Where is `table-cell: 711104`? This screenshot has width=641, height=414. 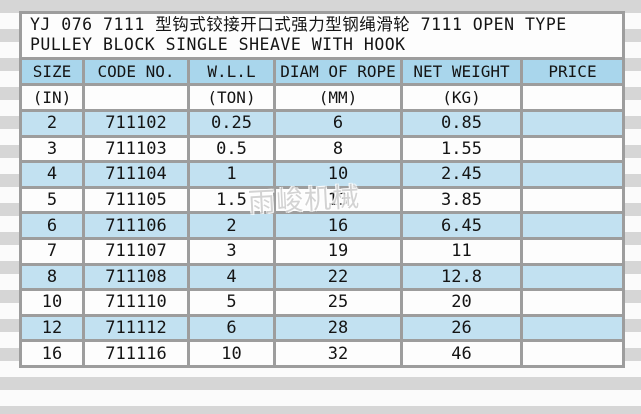 table-cell: 711104 is located at coordinates (136, 174).